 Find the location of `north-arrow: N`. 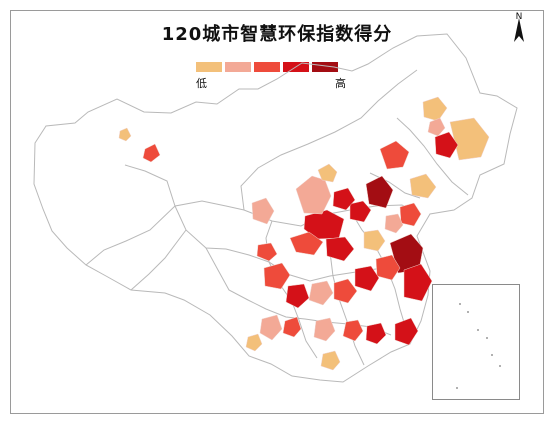

north-arrow: N is located at coordinates (519, 29).